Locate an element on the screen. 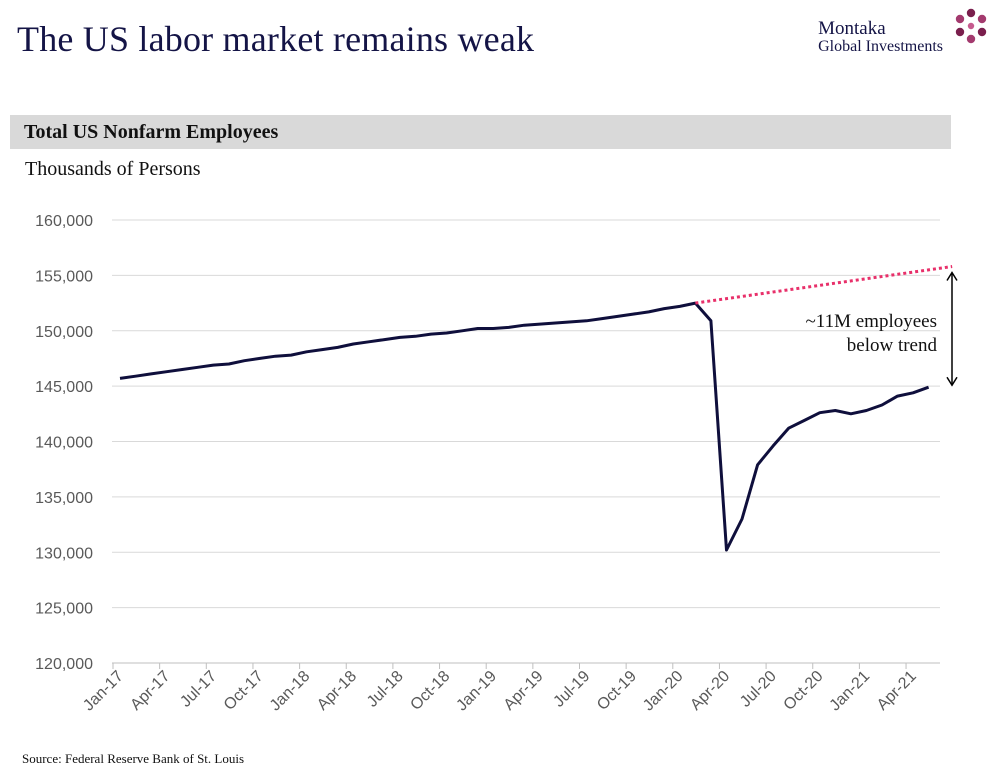  section-title: Total US Nonfarm Employees is located at coordinates (151, 132).